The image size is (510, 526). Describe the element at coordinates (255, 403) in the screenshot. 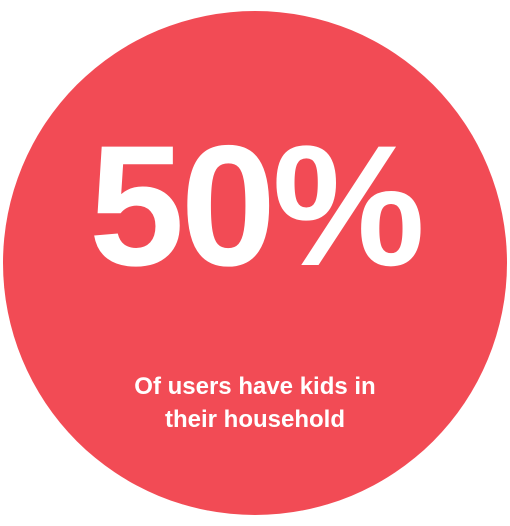

I see `stat-caption: Of users have kids in their household` at that location.